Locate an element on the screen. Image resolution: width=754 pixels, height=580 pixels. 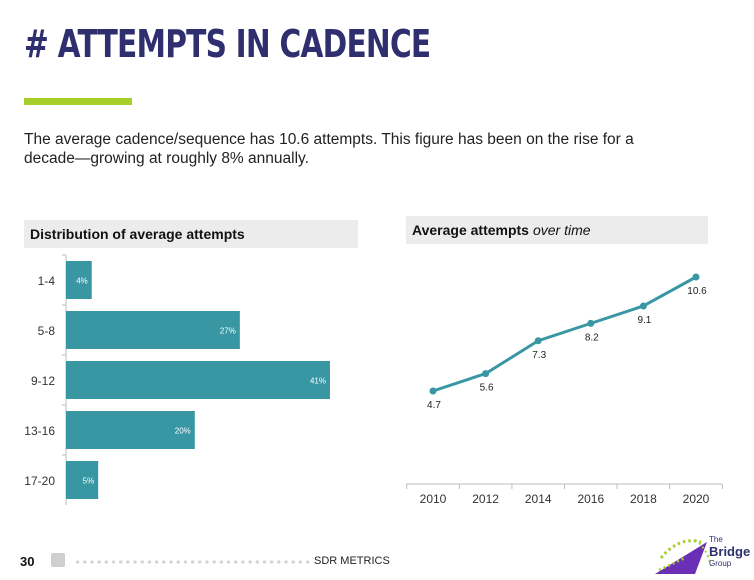
point-2018 is located at coordinates (643, 306).